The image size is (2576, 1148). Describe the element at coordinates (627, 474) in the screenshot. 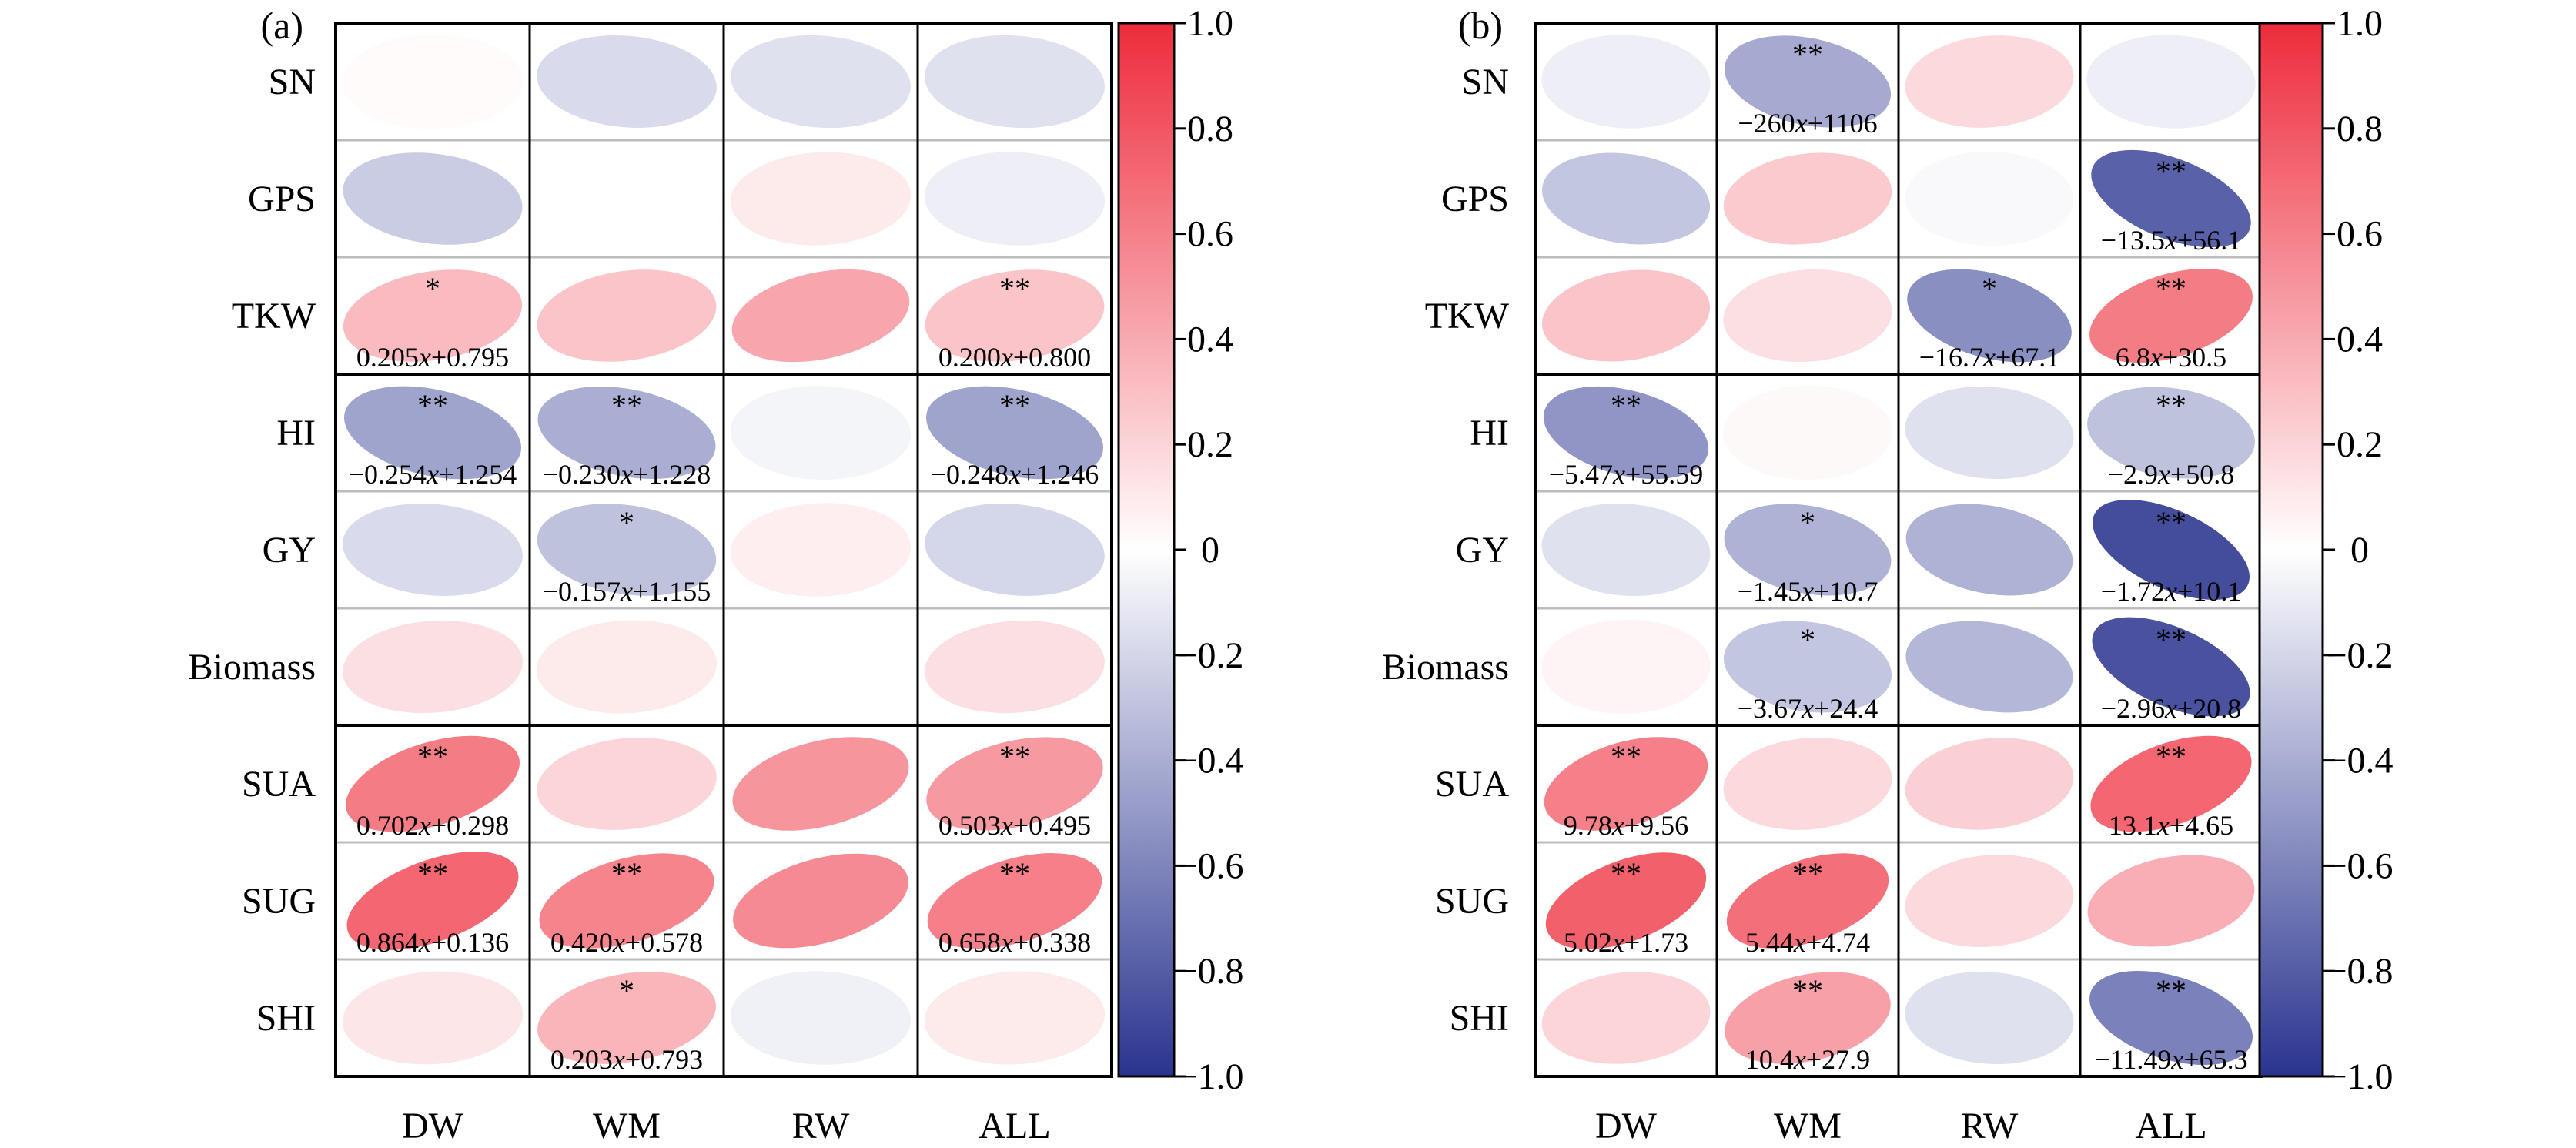

I see `regression-equation: −0.230x+1.228` at that location.